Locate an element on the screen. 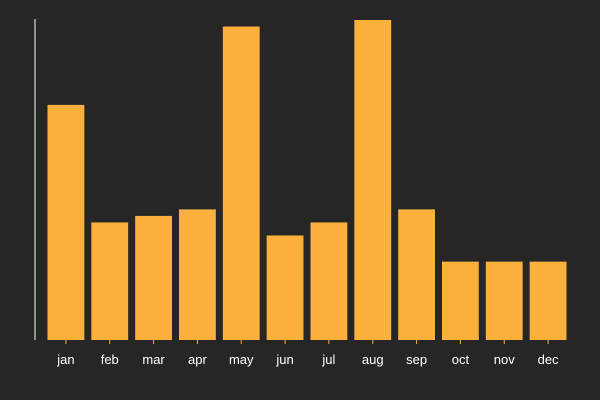  bar-jul is located at coordinates (329, 281).